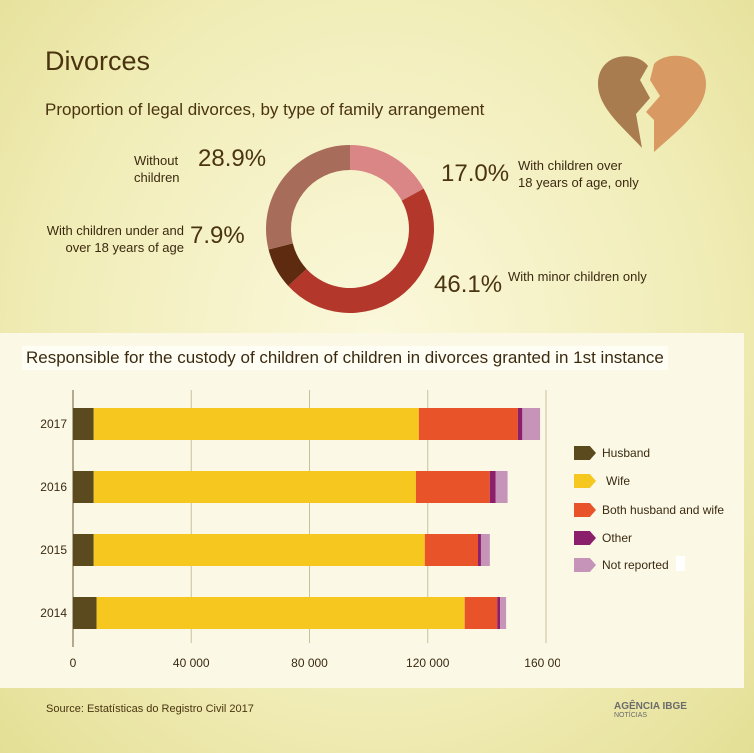  What do you see at coordinates (618, 481) in the screenshot?
I see `legend-label: Wife` at bounding box center [618, 481].